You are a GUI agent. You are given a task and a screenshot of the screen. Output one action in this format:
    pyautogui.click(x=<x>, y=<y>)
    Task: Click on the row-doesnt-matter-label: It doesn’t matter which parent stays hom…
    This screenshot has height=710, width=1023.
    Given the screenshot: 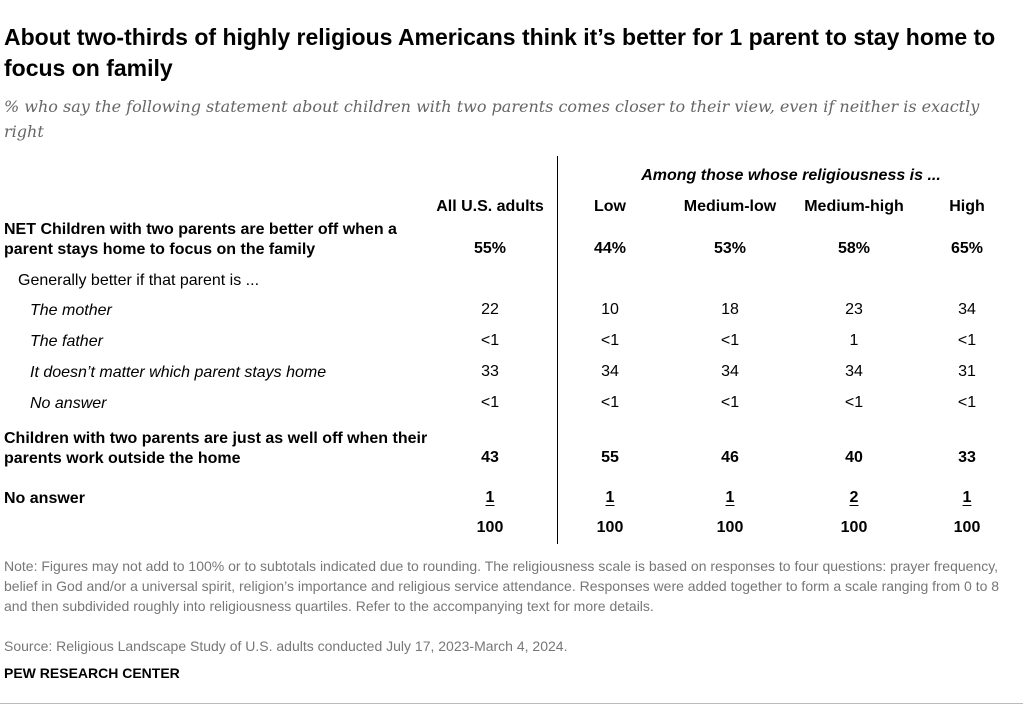 What is the action you would take?
    pyautogui.click(x=178, y=372)
    